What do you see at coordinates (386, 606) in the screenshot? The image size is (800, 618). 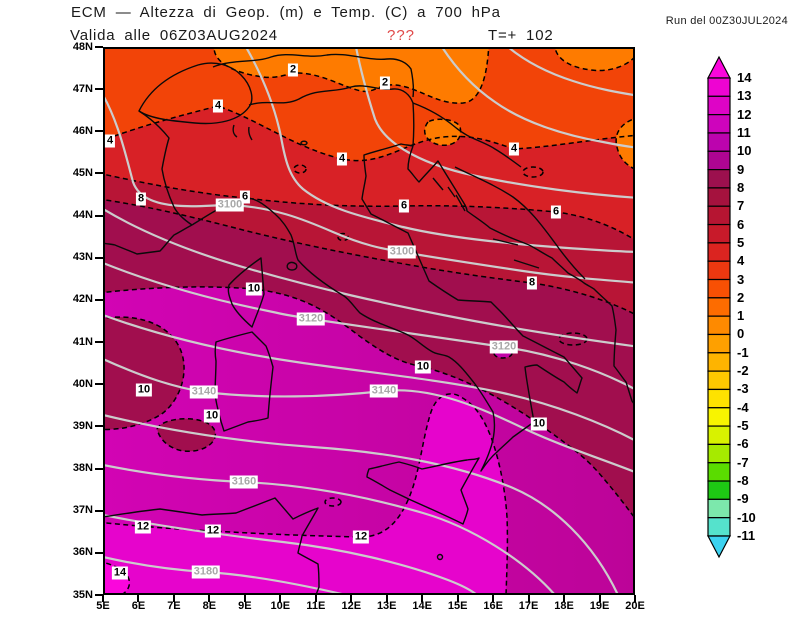 I see `lon-axis-label: 13E` at bounding box center [386, 606].